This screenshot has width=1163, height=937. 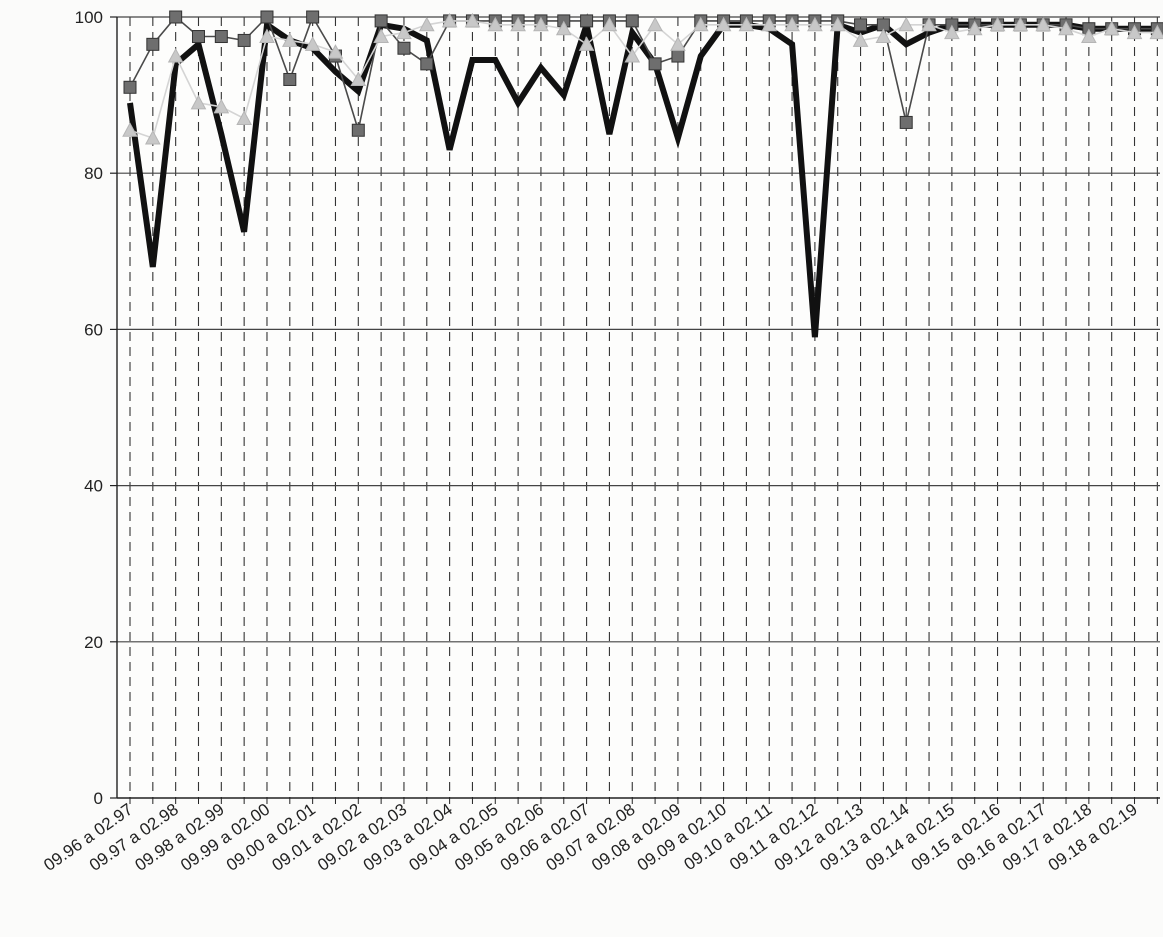 What do you see at coordinates (93, 173) in the screenshot?
I see `y-tick-label: 80` at bounding box center [93, 173].